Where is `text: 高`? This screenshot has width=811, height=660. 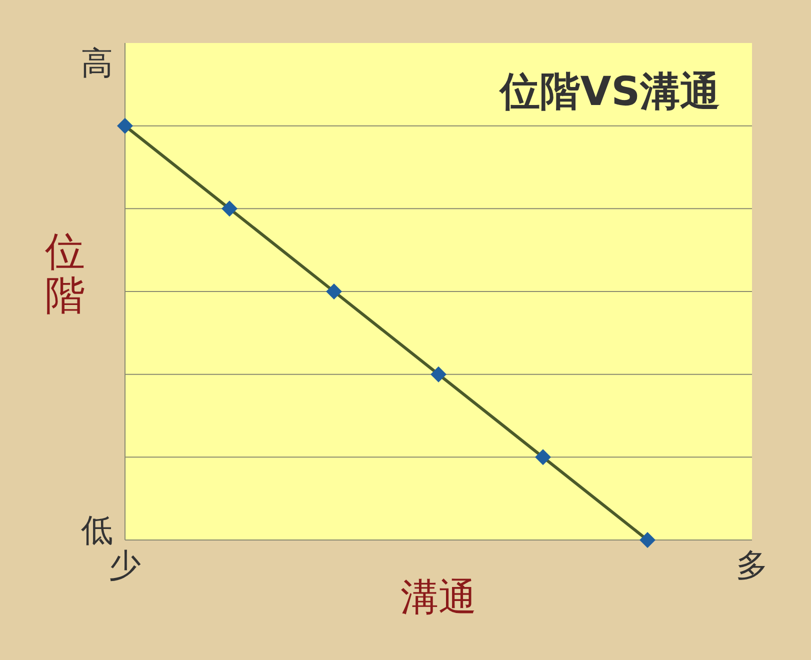
text: 高 is located at coordinates (97, 63).